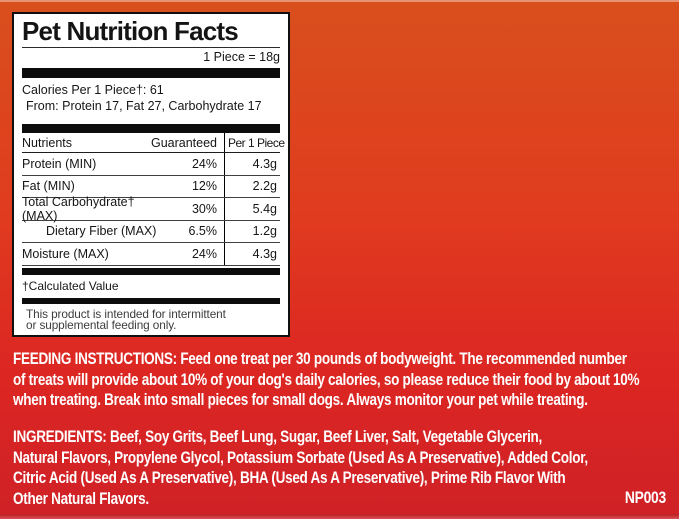  I want to click on nutrient-per-piece: 5.4g, so click(252, 209).